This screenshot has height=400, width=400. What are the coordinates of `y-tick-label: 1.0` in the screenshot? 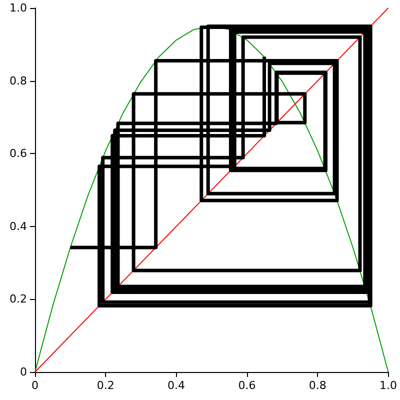 It's located at (18, 8).